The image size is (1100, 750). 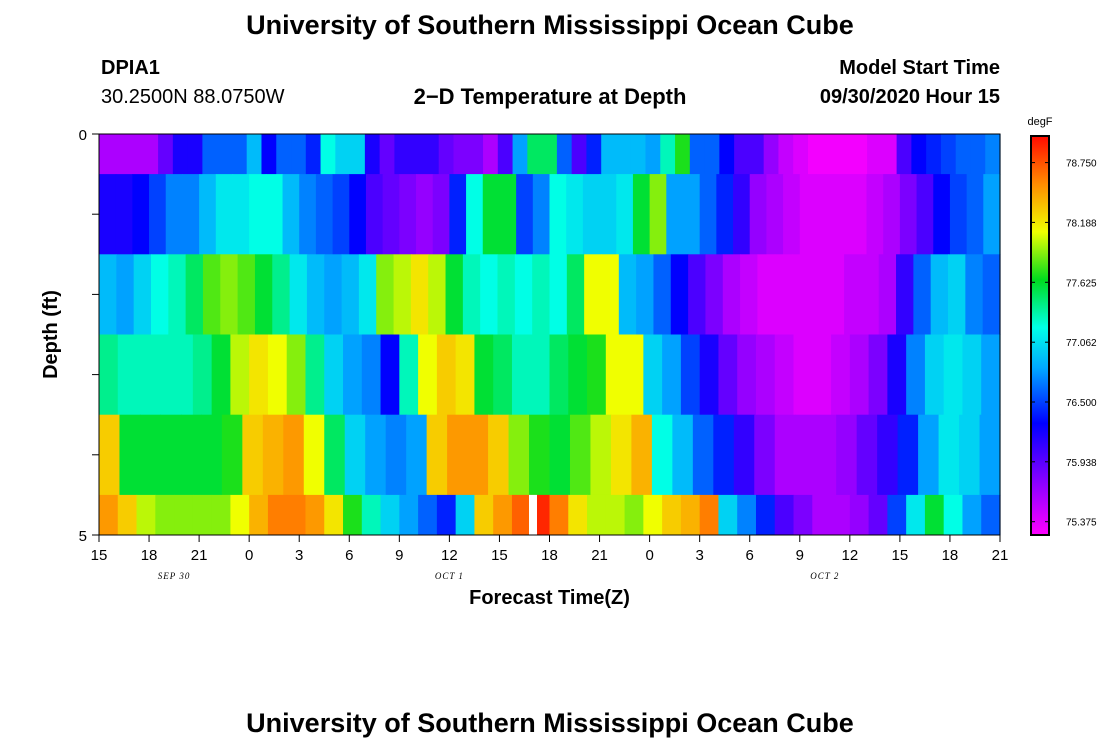 I want to click on x-tick-label: 15, so click(x=499, y=555).